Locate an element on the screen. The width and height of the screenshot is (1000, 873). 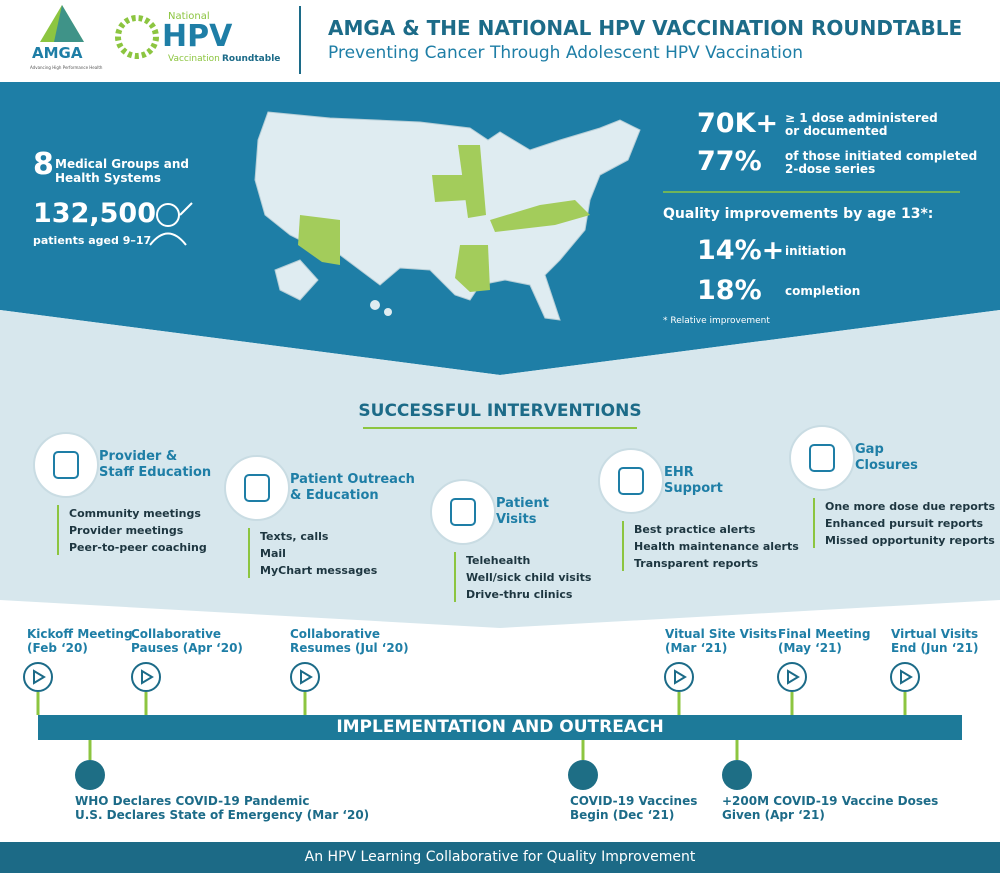
bullet-item: Health maintenance alerts is located at coordinates (716, 546).